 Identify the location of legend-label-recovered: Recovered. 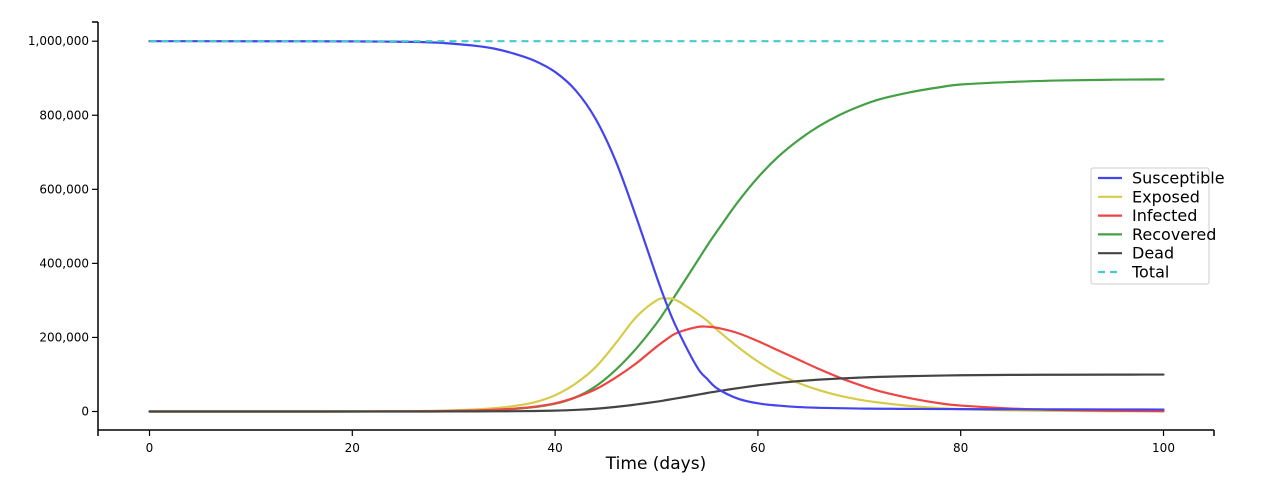
(1174, 234).